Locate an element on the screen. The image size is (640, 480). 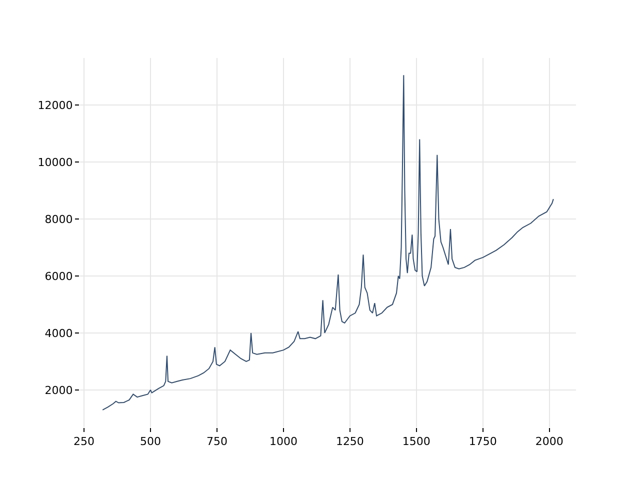
x-tick-label: 1000 is located at coordinates (283, 441).